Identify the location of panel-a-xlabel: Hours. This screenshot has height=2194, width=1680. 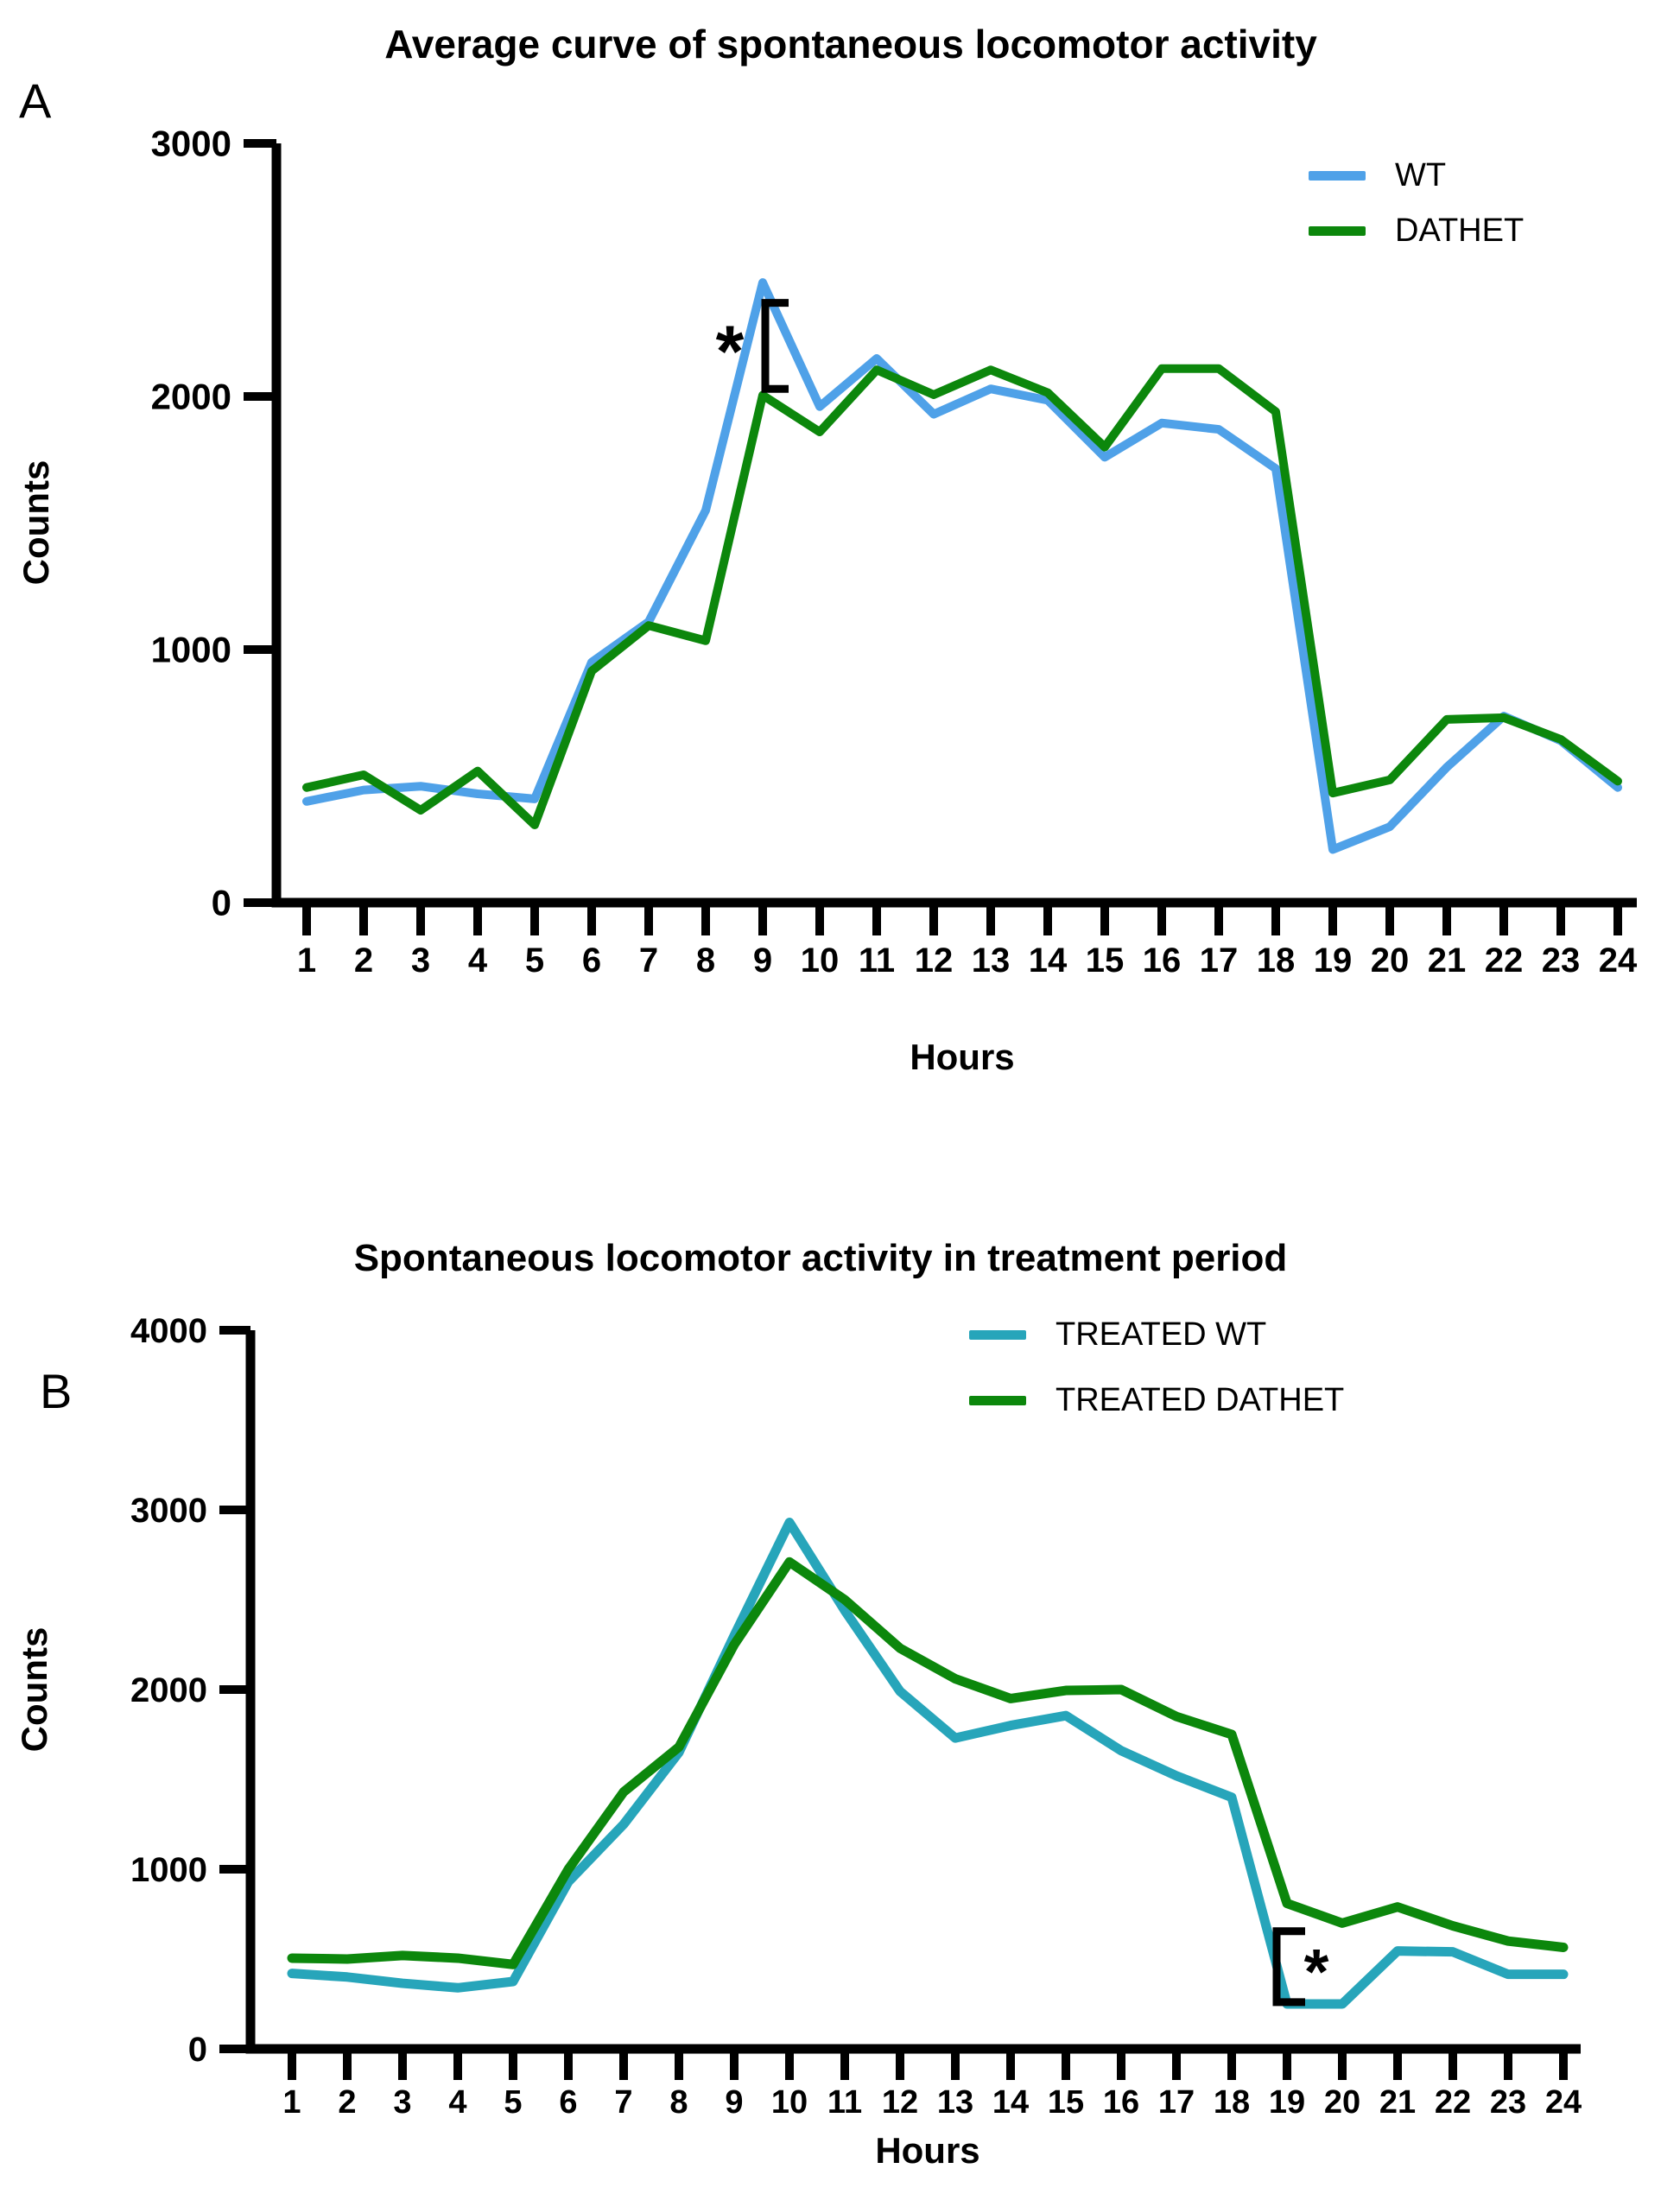
(962, 1057).